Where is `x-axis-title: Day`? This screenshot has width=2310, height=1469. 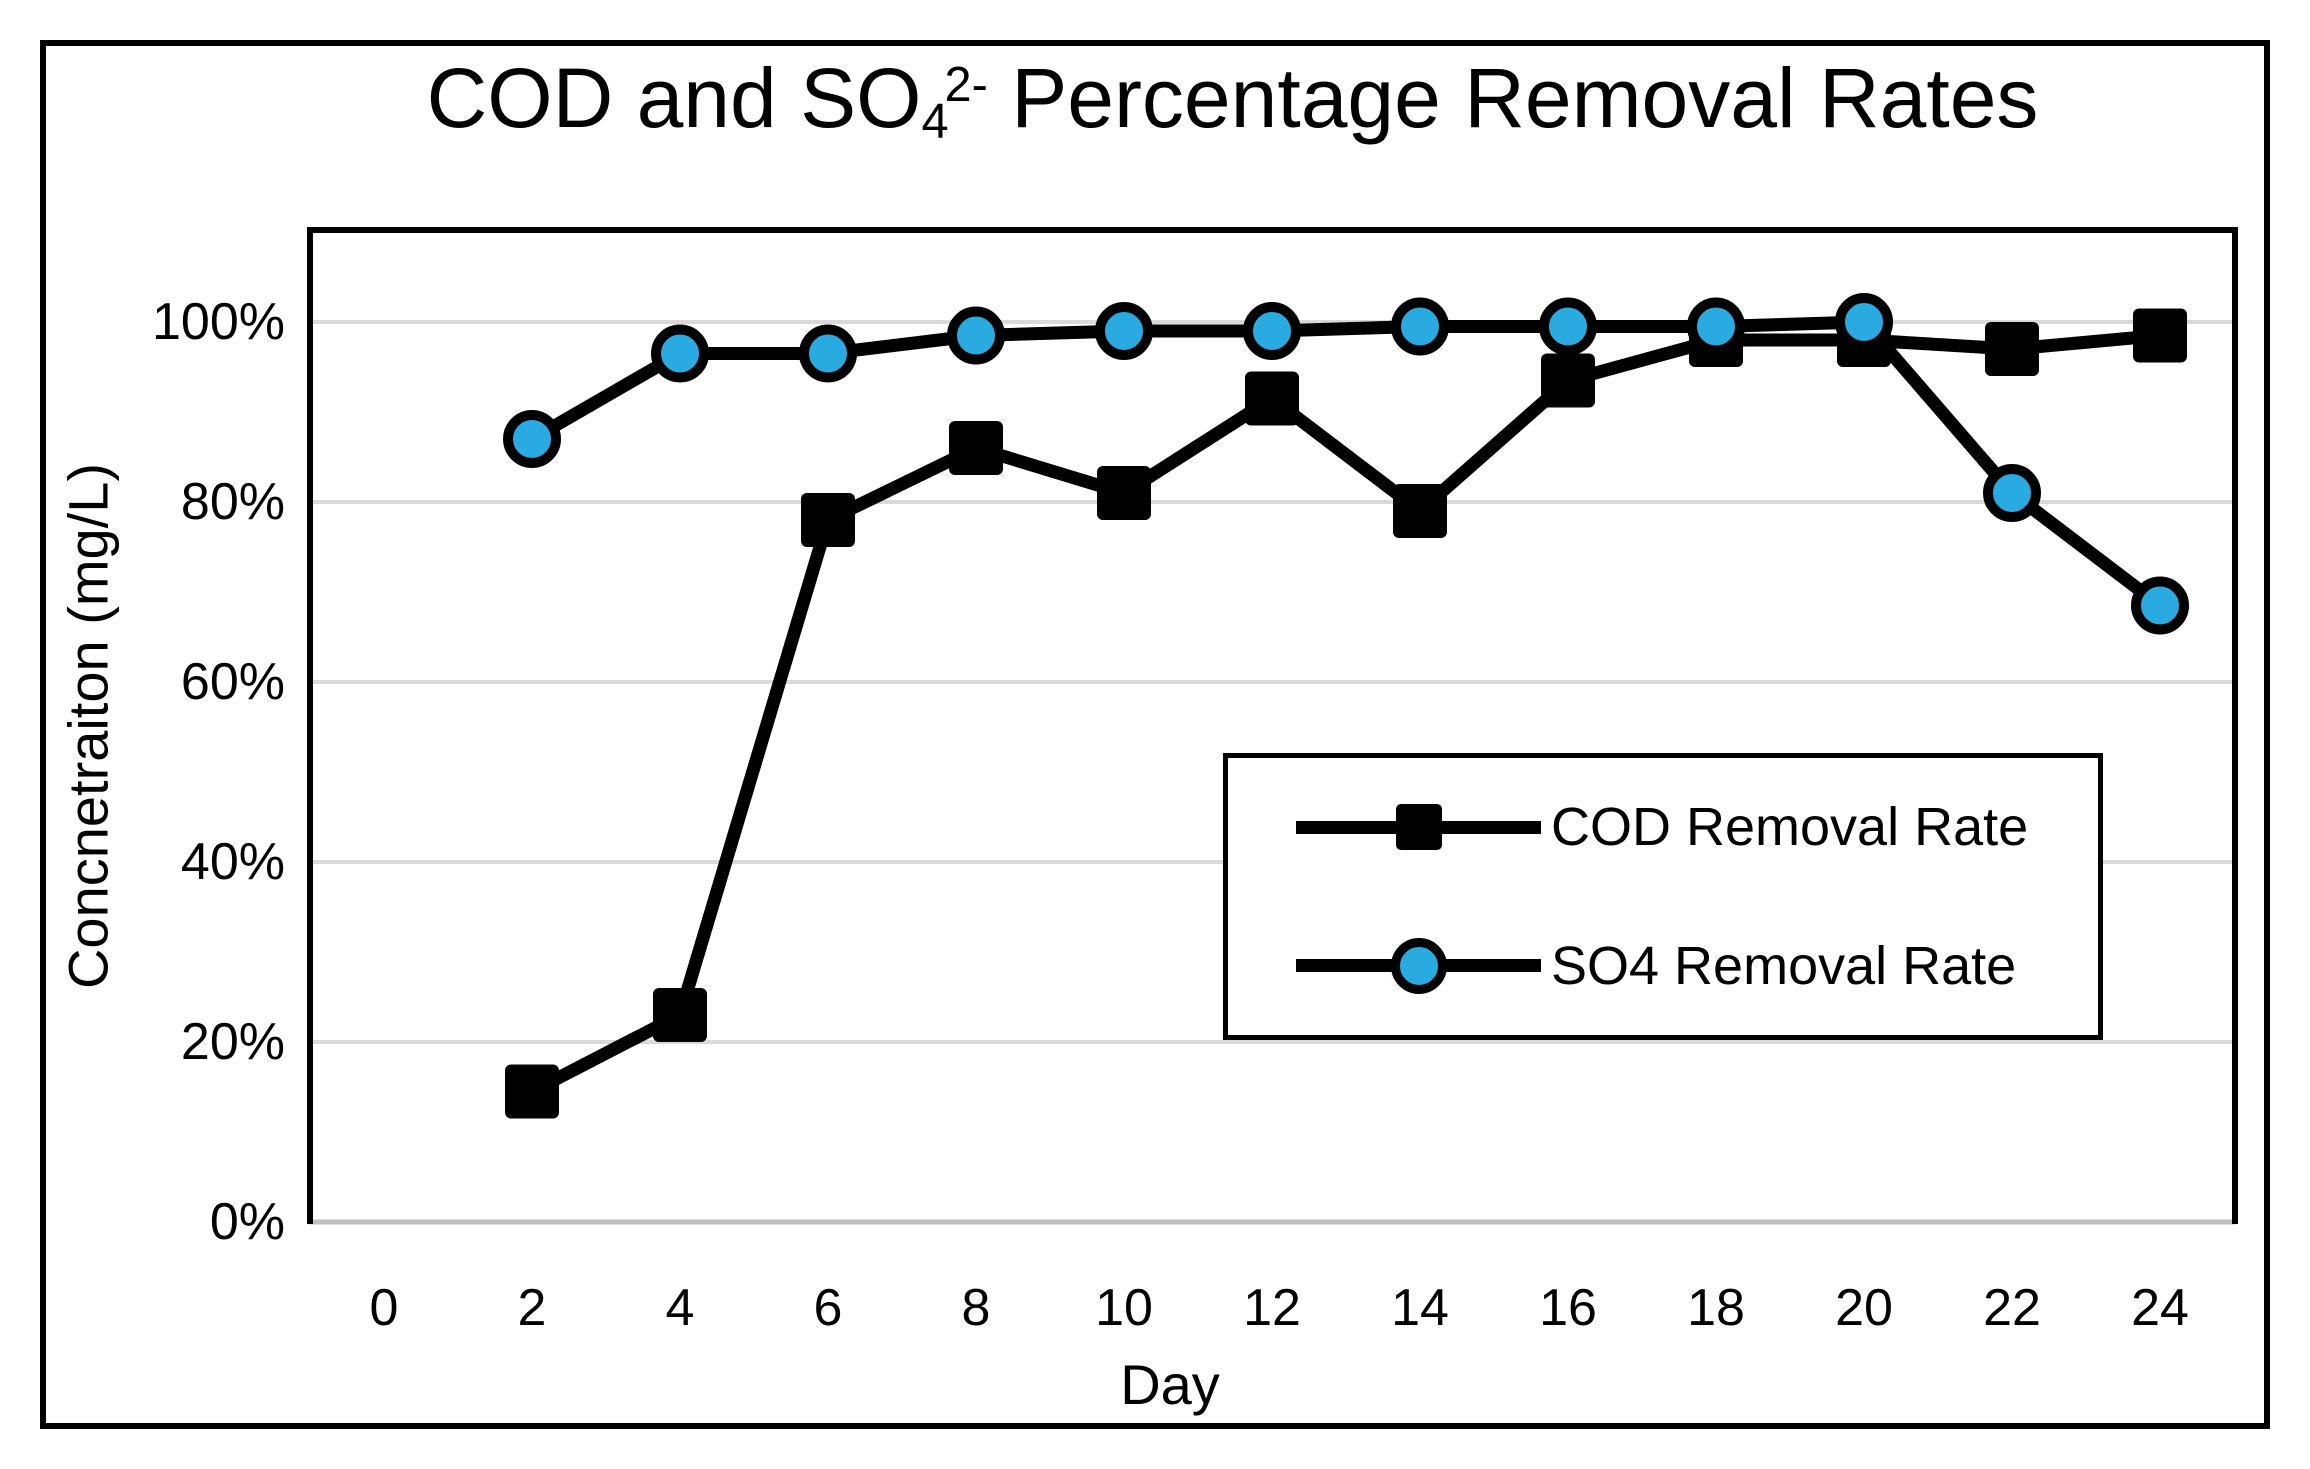 x-axis-title: Day is located at coordinates (1170, 1384).